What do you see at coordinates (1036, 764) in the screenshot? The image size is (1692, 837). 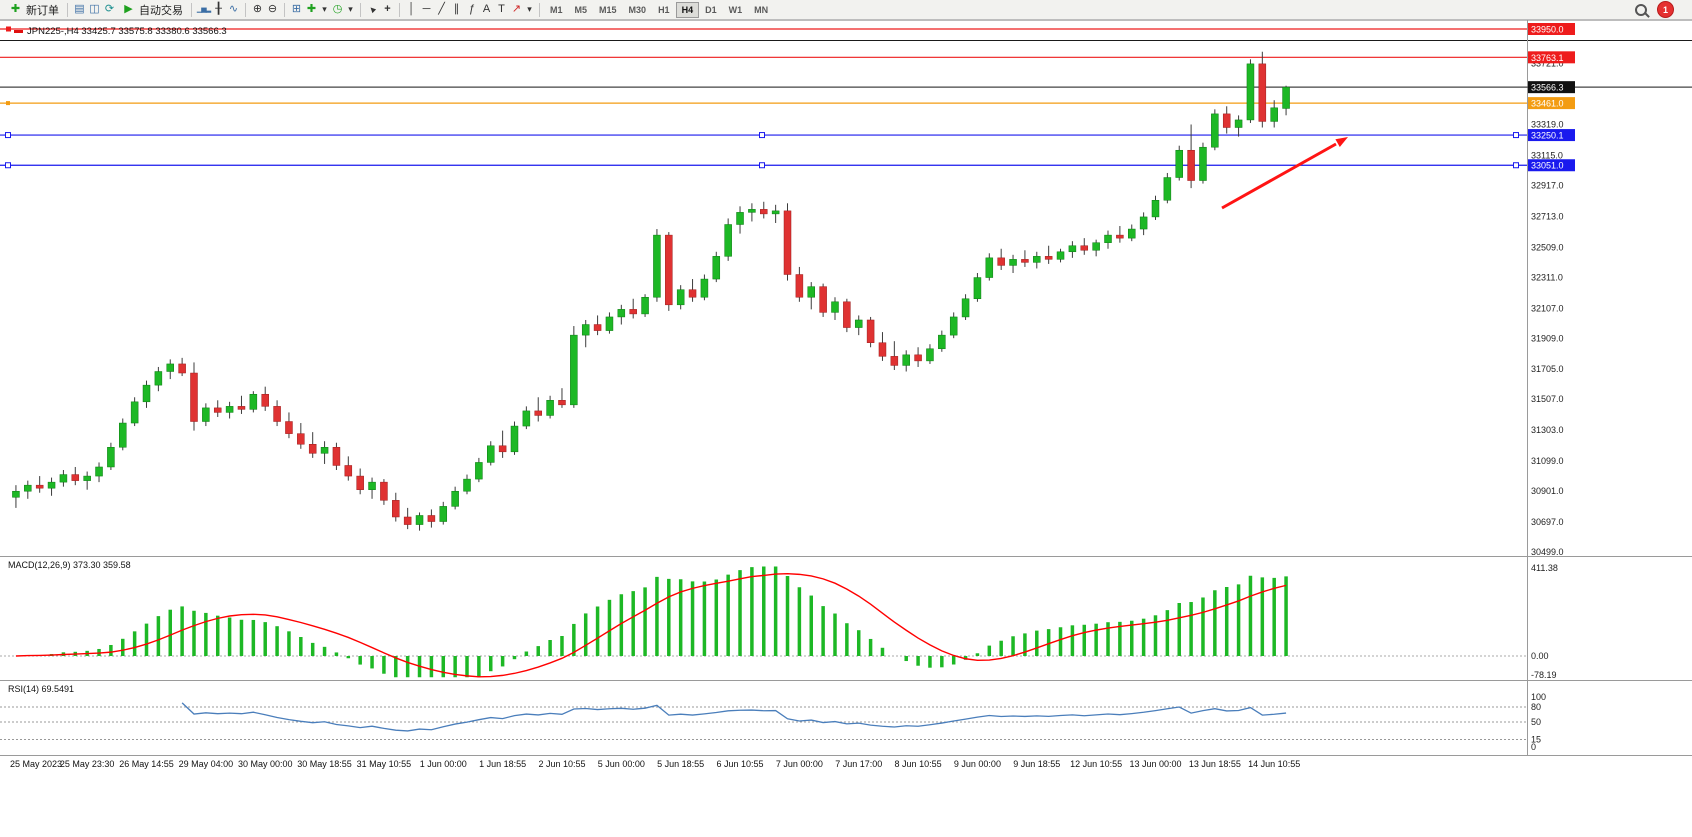 I see `svg-text: 9 Jun 18:55` at bounding box center [1036, 764].